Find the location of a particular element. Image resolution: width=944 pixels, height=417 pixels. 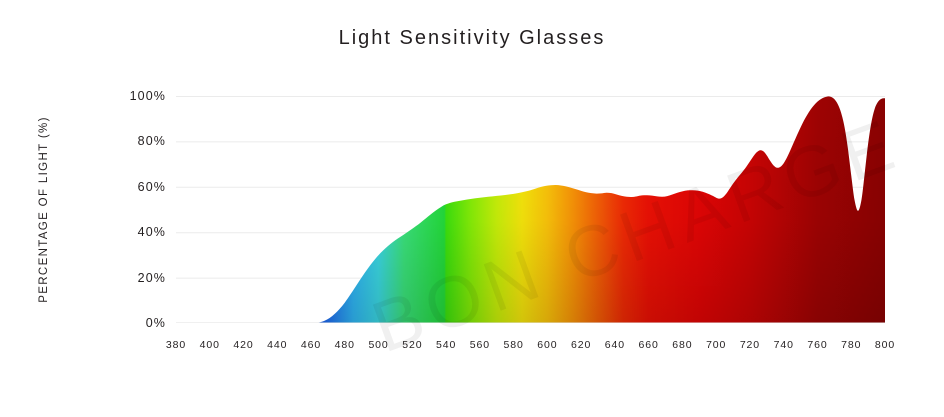

y-tick-label: 80% is located at coordinates (151, 141).